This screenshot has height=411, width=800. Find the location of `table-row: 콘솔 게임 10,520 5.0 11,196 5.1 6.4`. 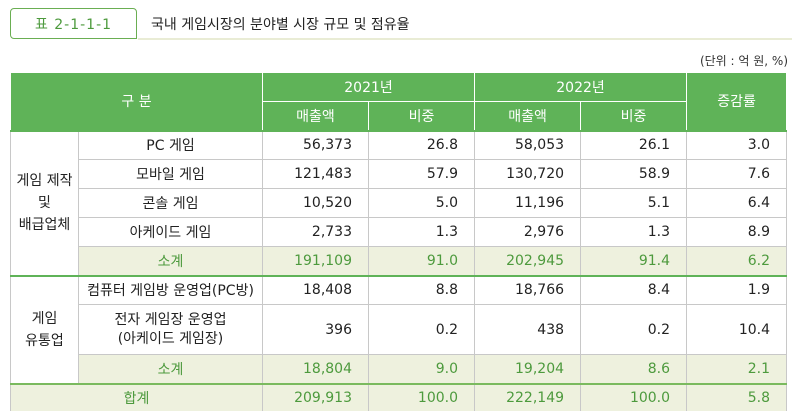

table-row: 콘솔 게임 10,520 5.0 11,196 5.1 6.4 is located at coordinates (399, 203).